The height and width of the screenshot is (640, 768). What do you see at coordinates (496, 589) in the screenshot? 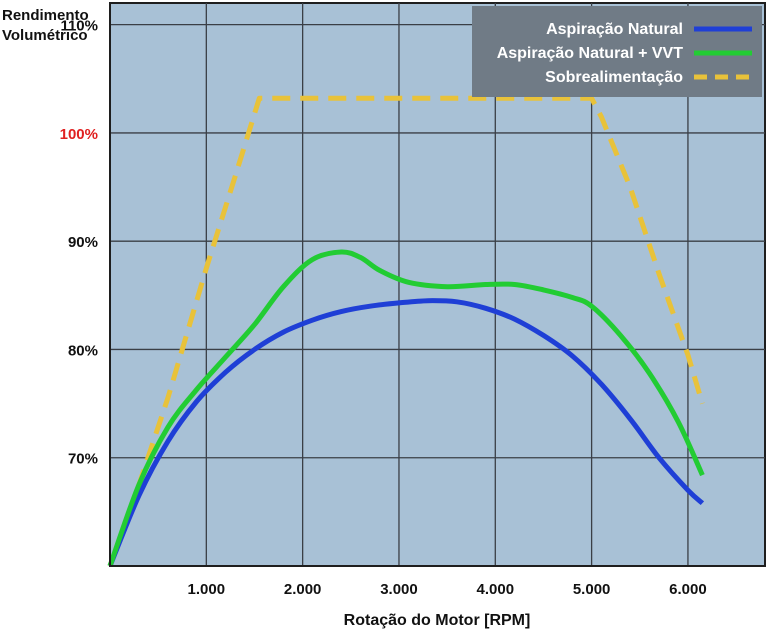
I see `x-tick-label-3: 4.000` at bounding box center [496, 589].